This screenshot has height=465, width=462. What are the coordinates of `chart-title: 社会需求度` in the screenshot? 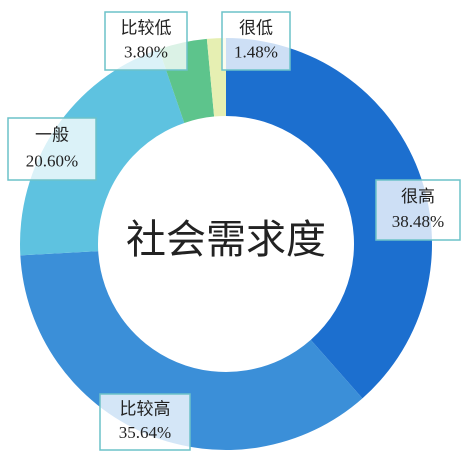 It's located at (226, 239).